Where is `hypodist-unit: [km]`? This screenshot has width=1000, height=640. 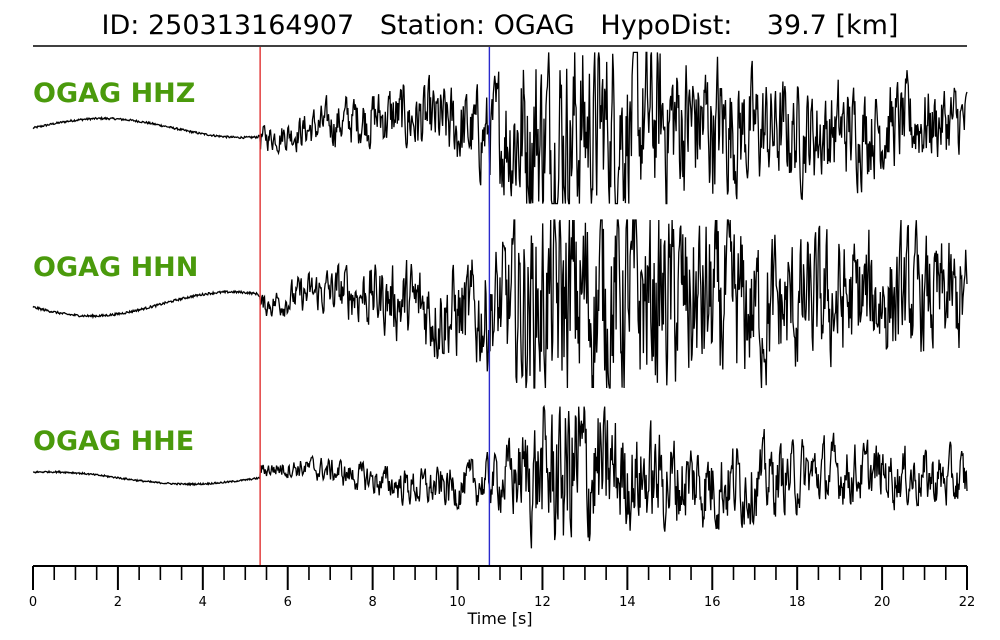 hypodist-unit: [km] is located at coordinates (867, 25).